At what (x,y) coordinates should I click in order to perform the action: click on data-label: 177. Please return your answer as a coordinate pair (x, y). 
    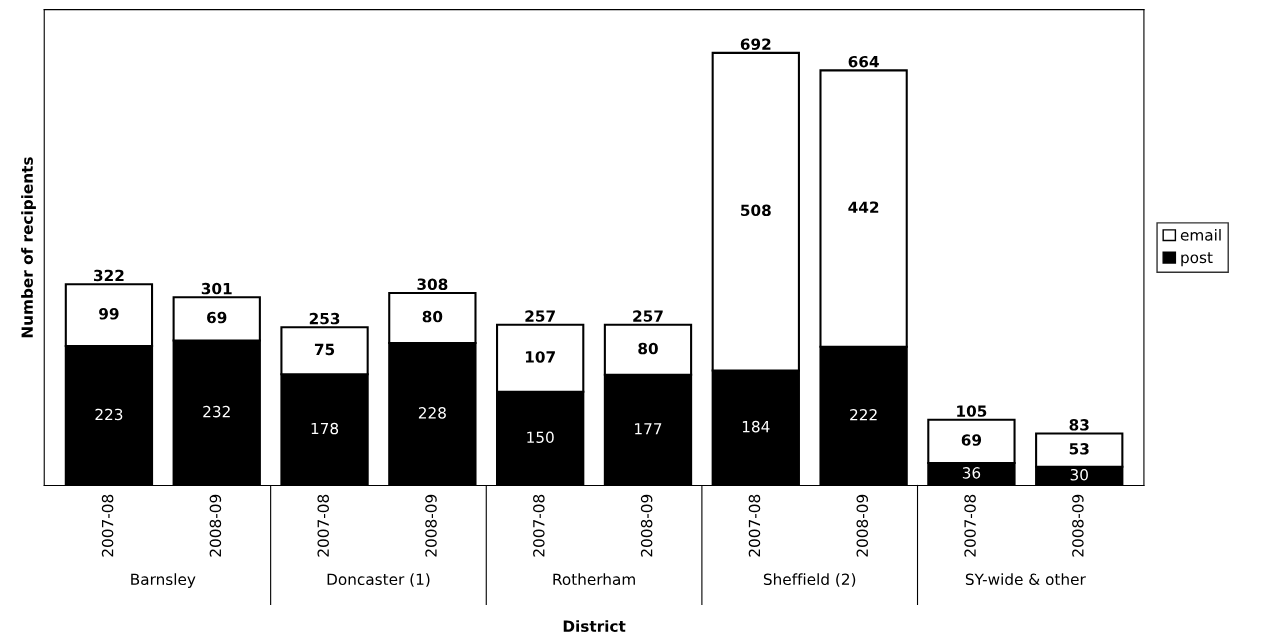
    Looking at the image, I should click on (648, 429).